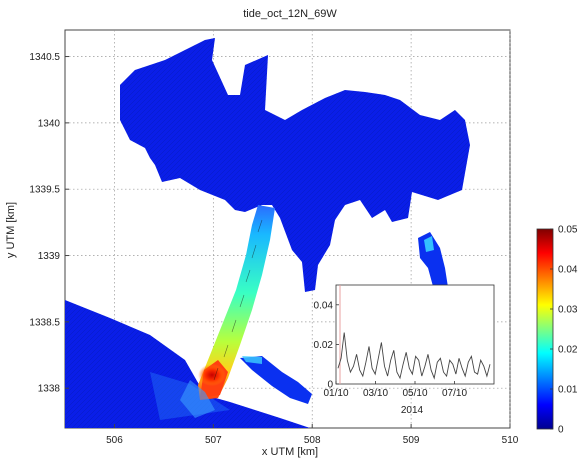 The width and height of the screenshot is (580, 460). Describe the element at coordinates (49, 256) in the screenshot. I see `y-tick-label: 1339` at that location.